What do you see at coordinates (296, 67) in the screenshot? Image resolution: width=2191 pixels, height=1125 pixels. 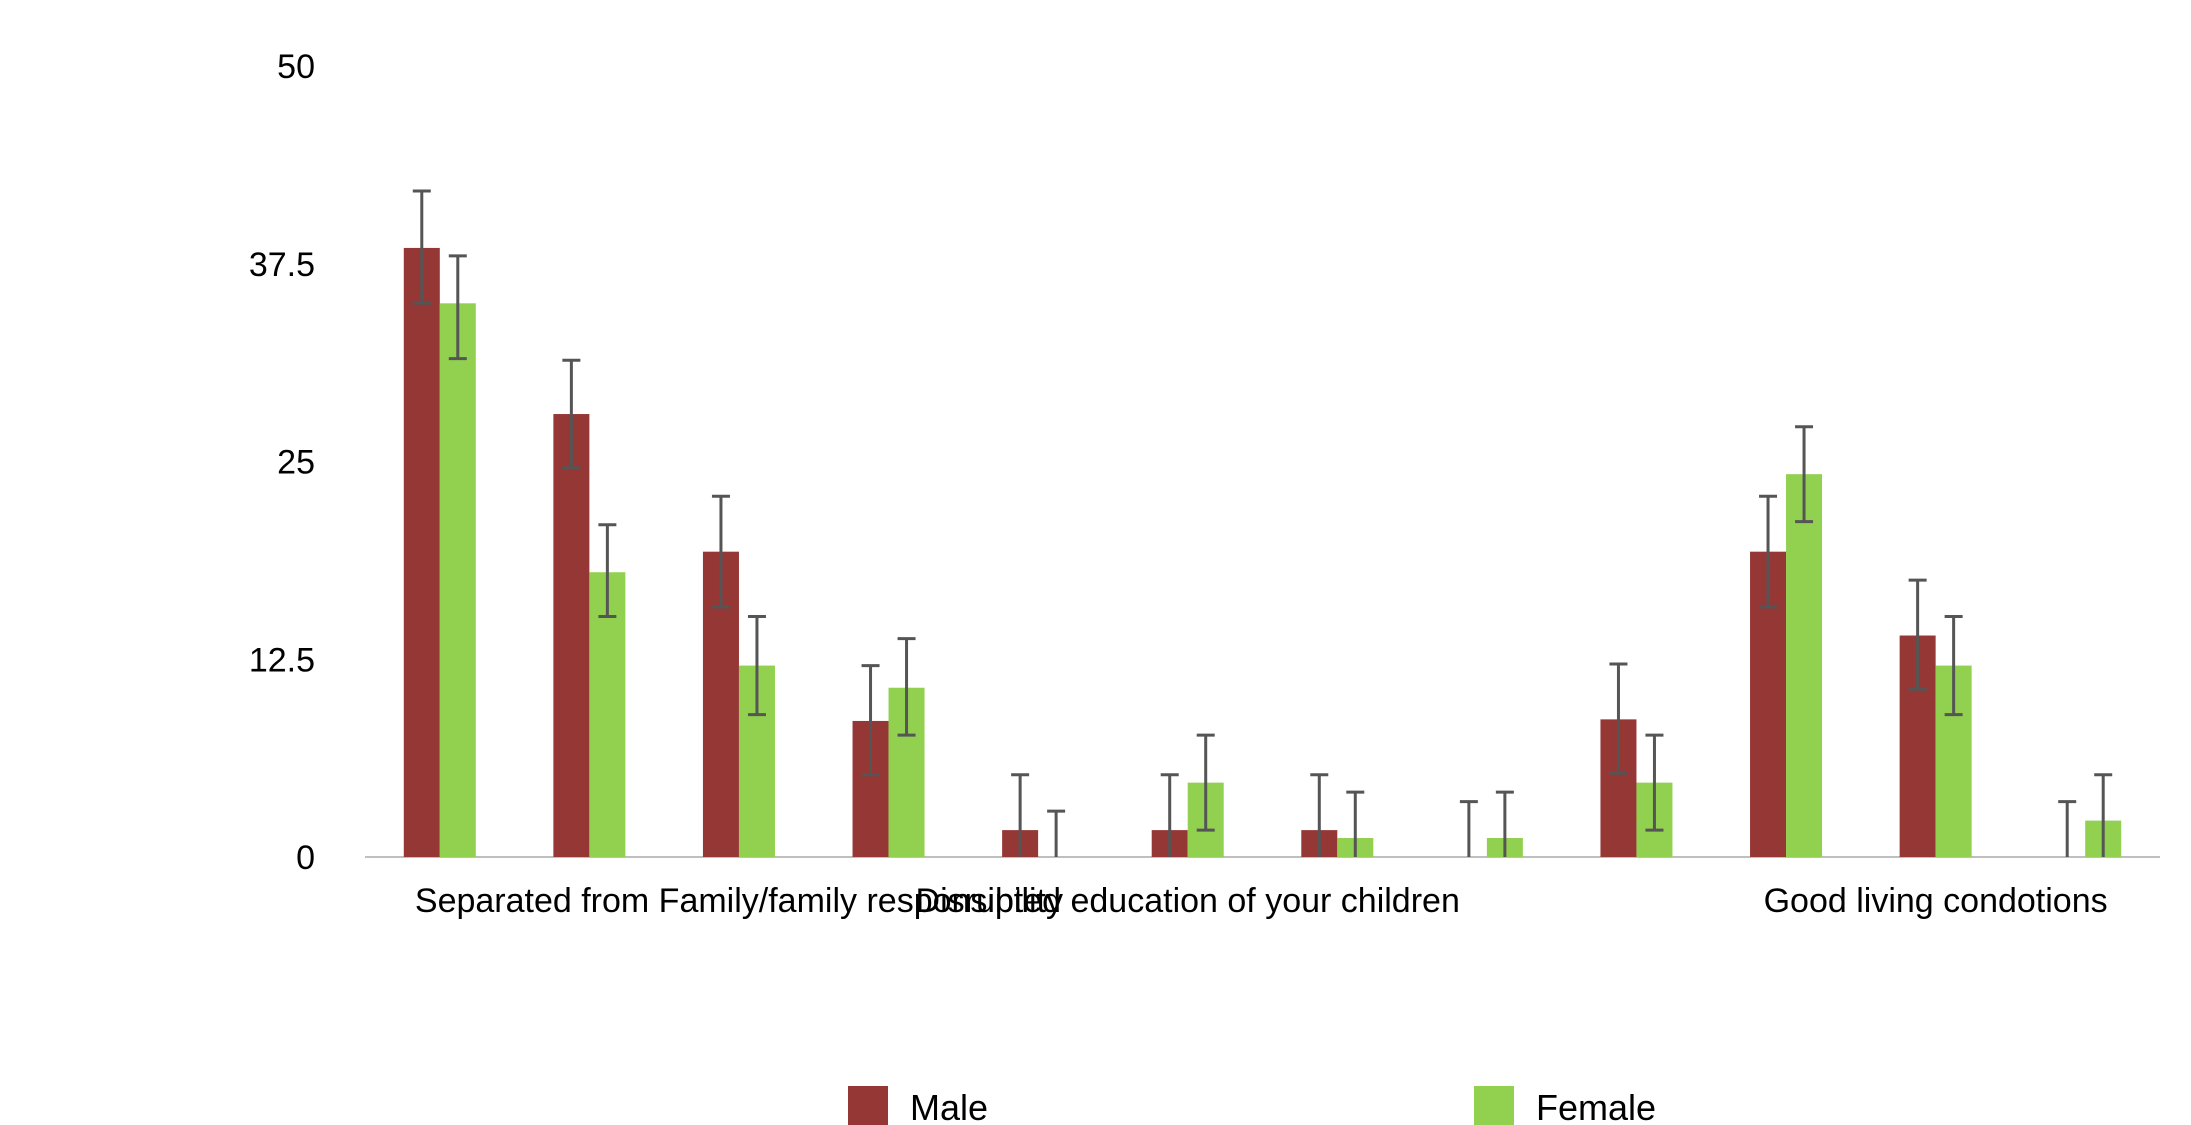 I see `y-tick-label: 50` at bounding box center [296, 67].